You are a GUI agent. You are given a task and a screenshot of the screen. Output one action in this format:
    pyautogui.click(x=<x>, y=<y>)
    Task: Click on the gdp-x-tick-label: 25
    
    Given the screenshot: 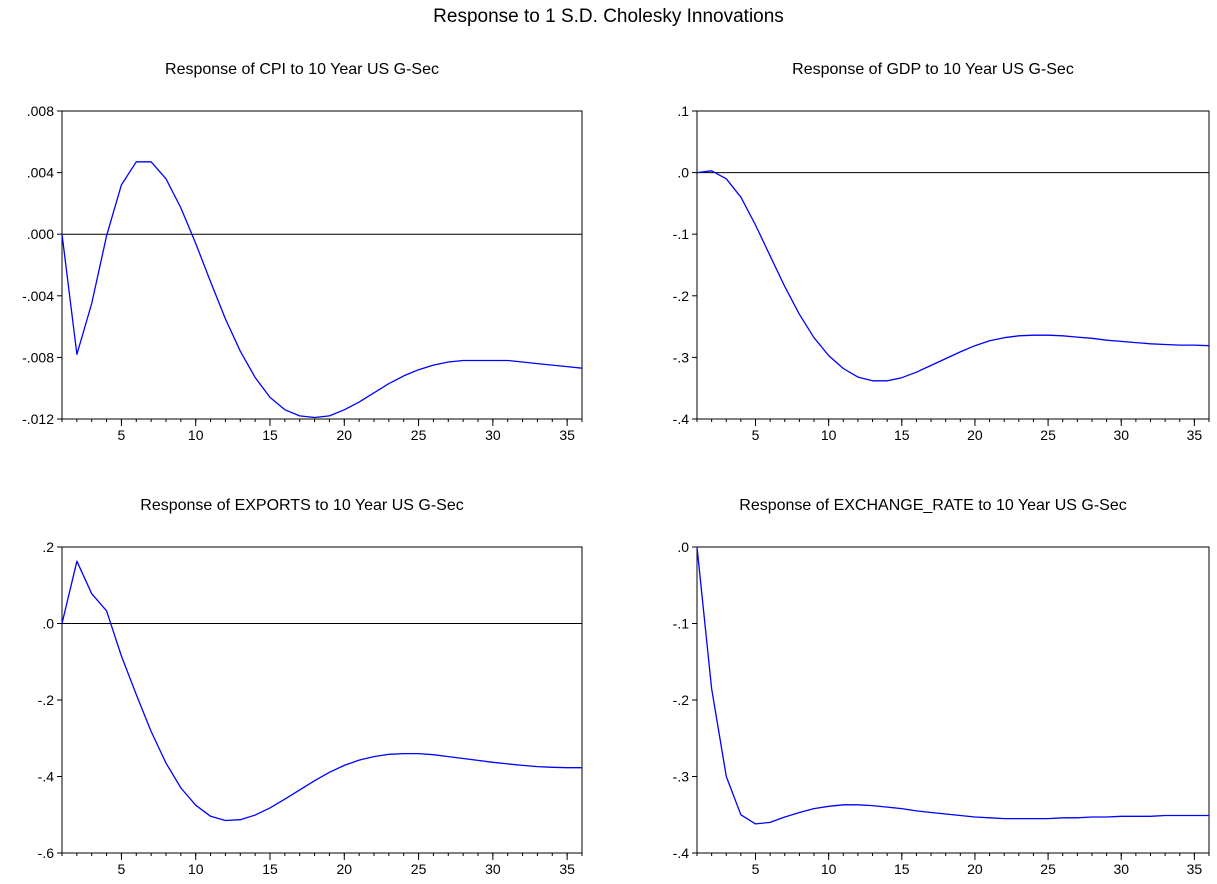 What is the action you would take?
    pyautogui.click(x=1048, y=435)
    